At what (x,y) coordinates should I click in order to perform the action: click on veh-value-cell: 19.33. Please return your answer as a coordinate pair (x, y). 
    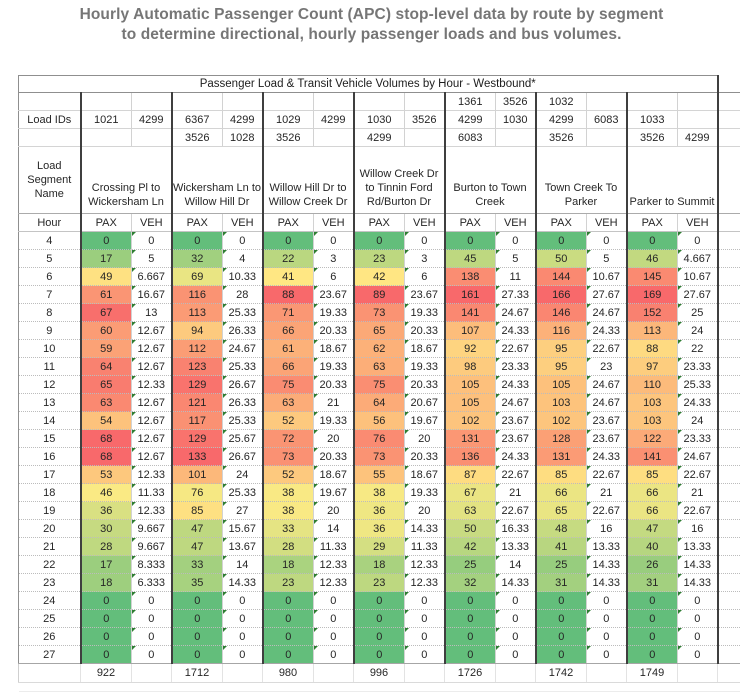
    Looking at the image, I should click on (424, 366).